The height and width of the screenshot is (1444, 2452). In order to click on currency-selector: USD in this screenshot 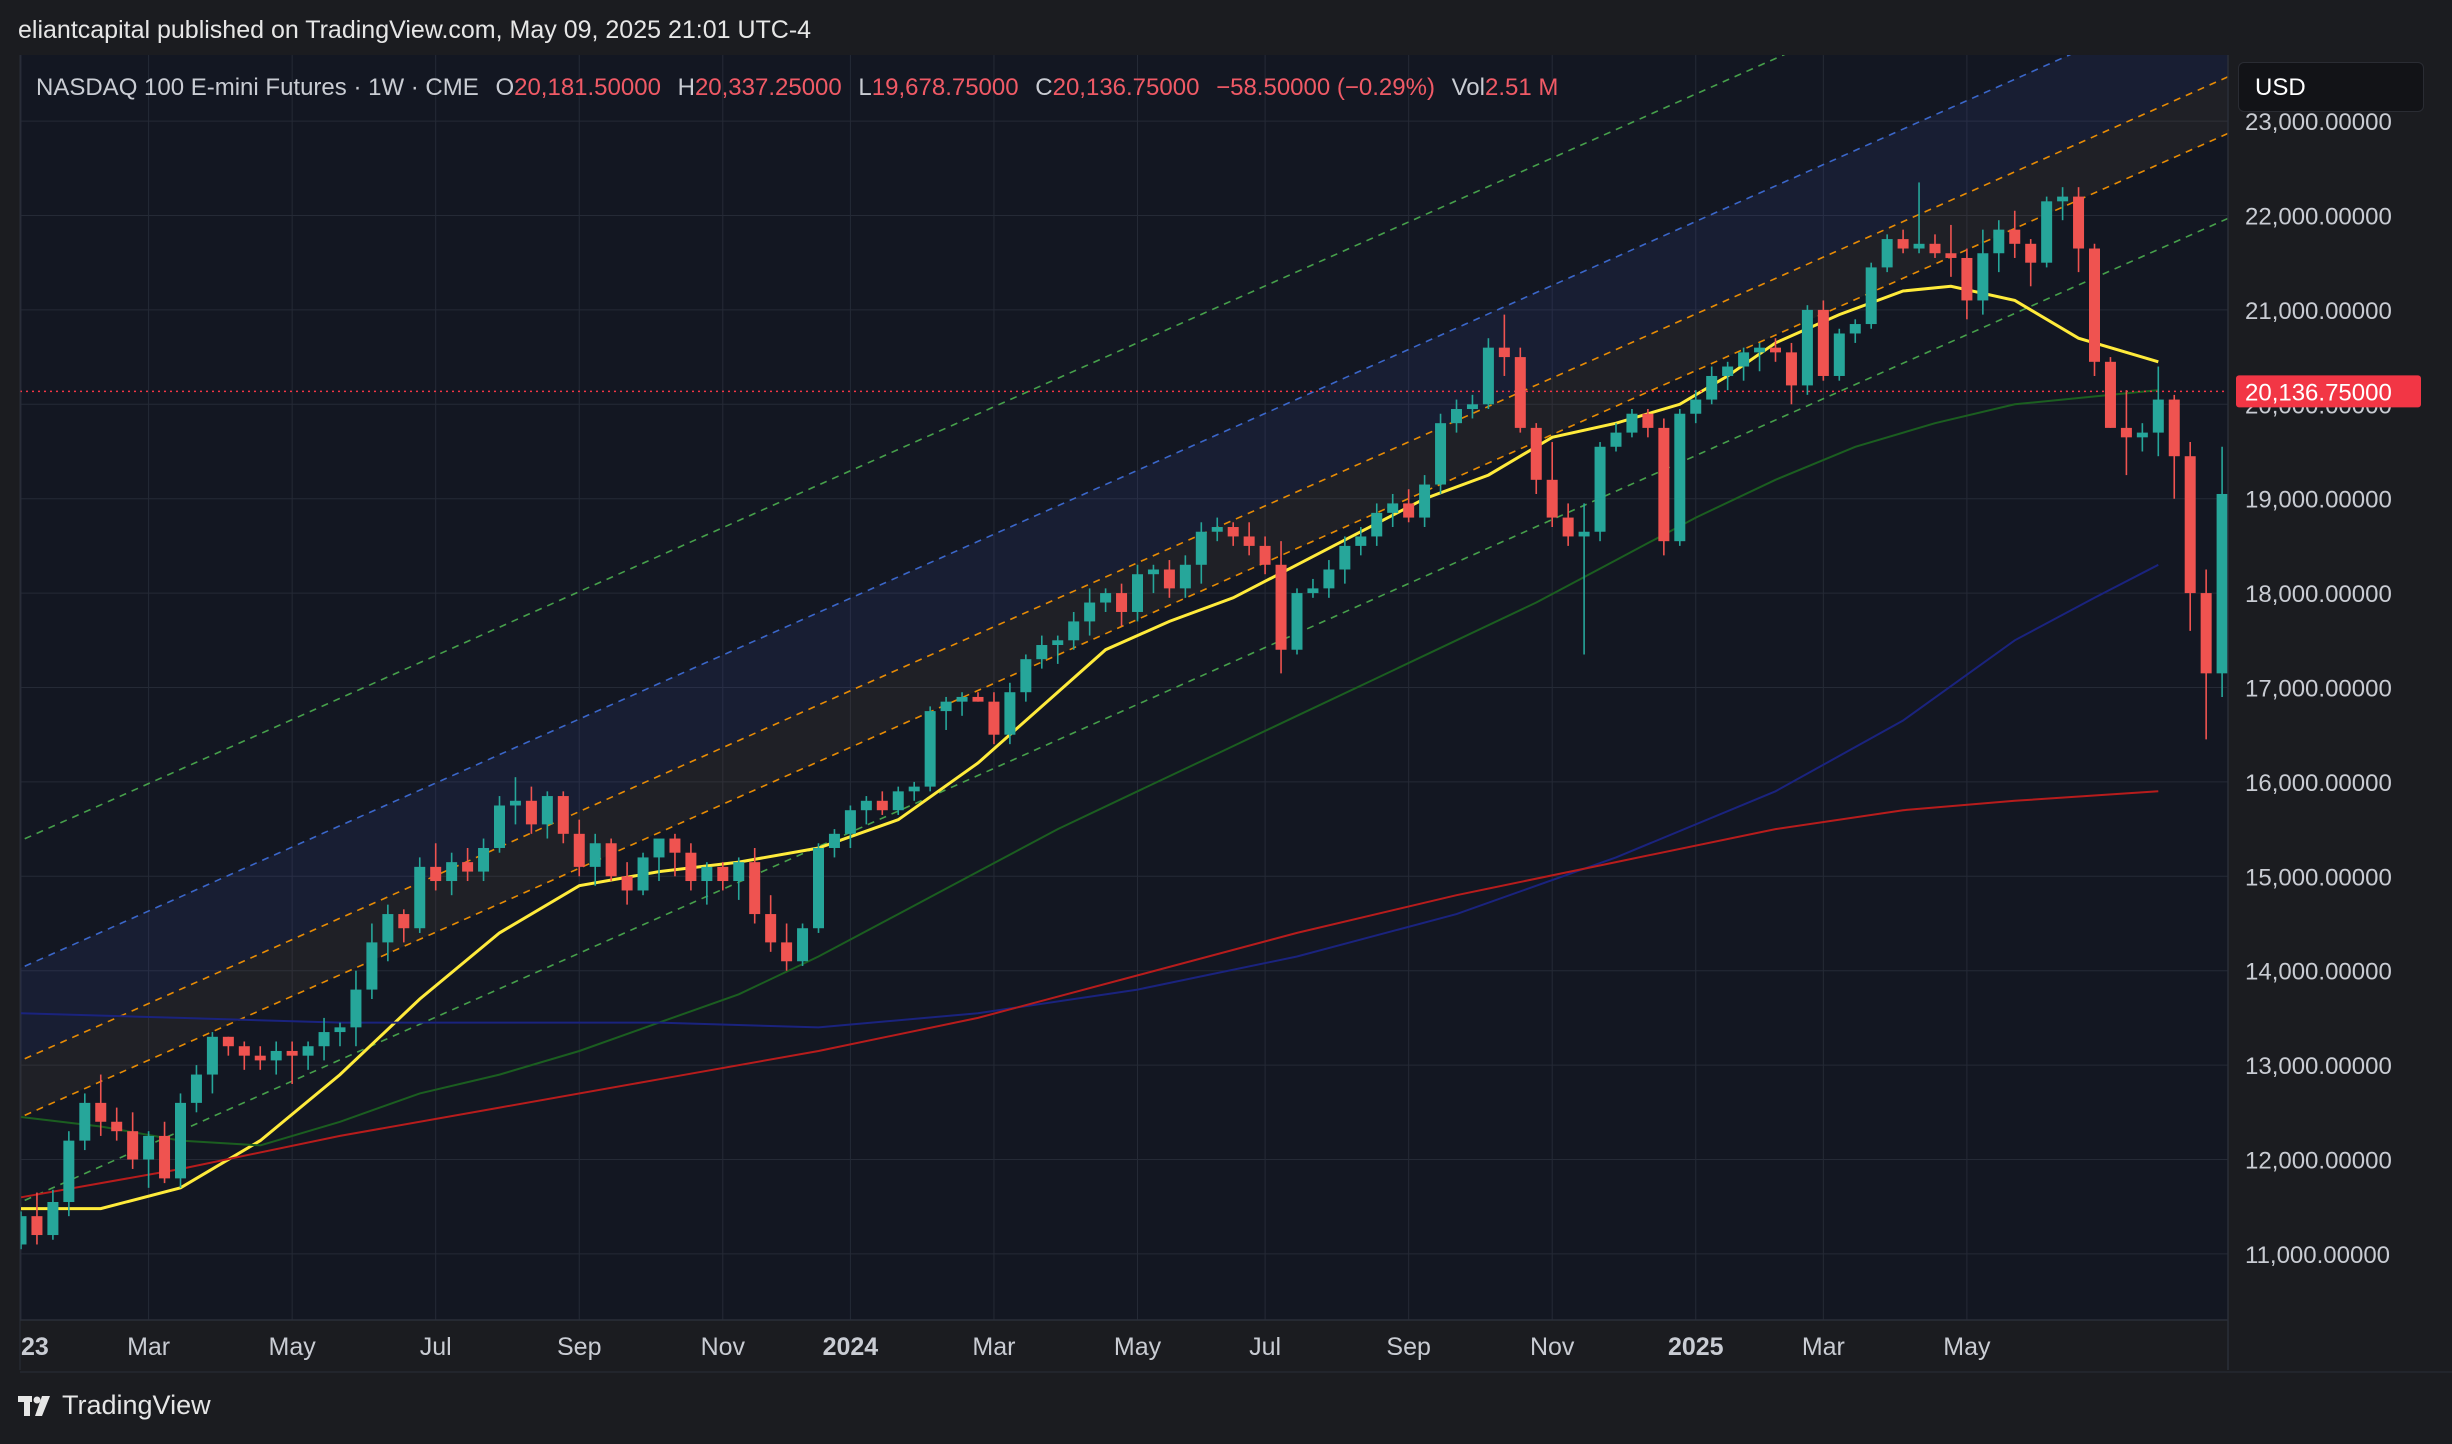, I will do `click(2331, 87)`.